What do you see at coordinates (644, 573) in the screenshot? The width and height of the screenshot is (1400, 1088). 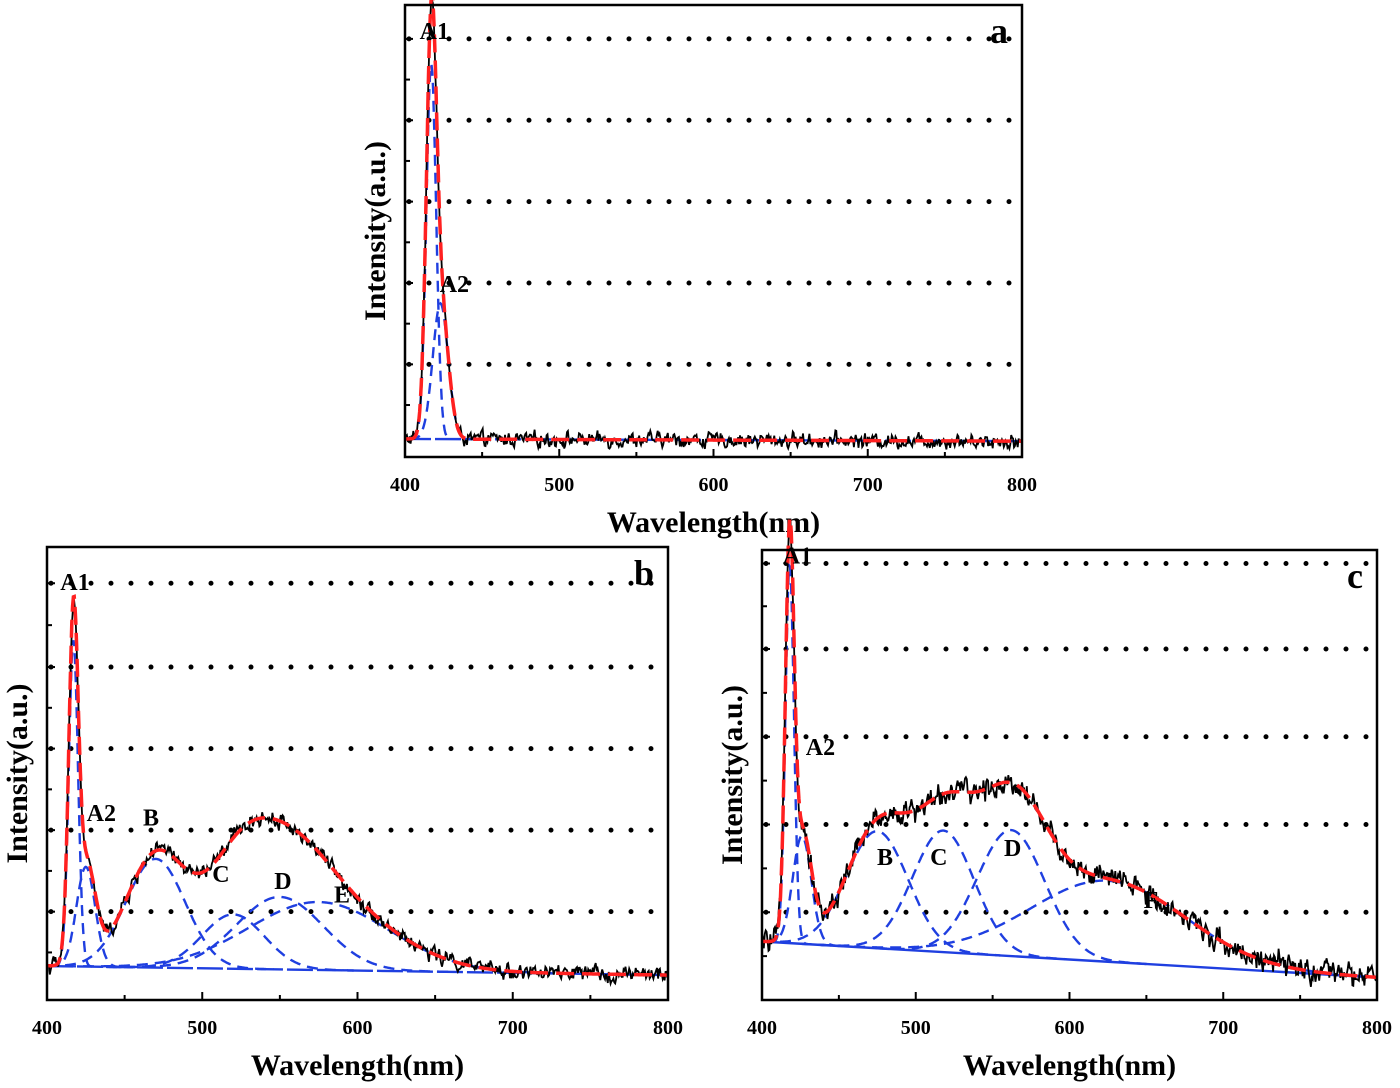 I see `panel-letter: b` at bounding box center [644, 573].